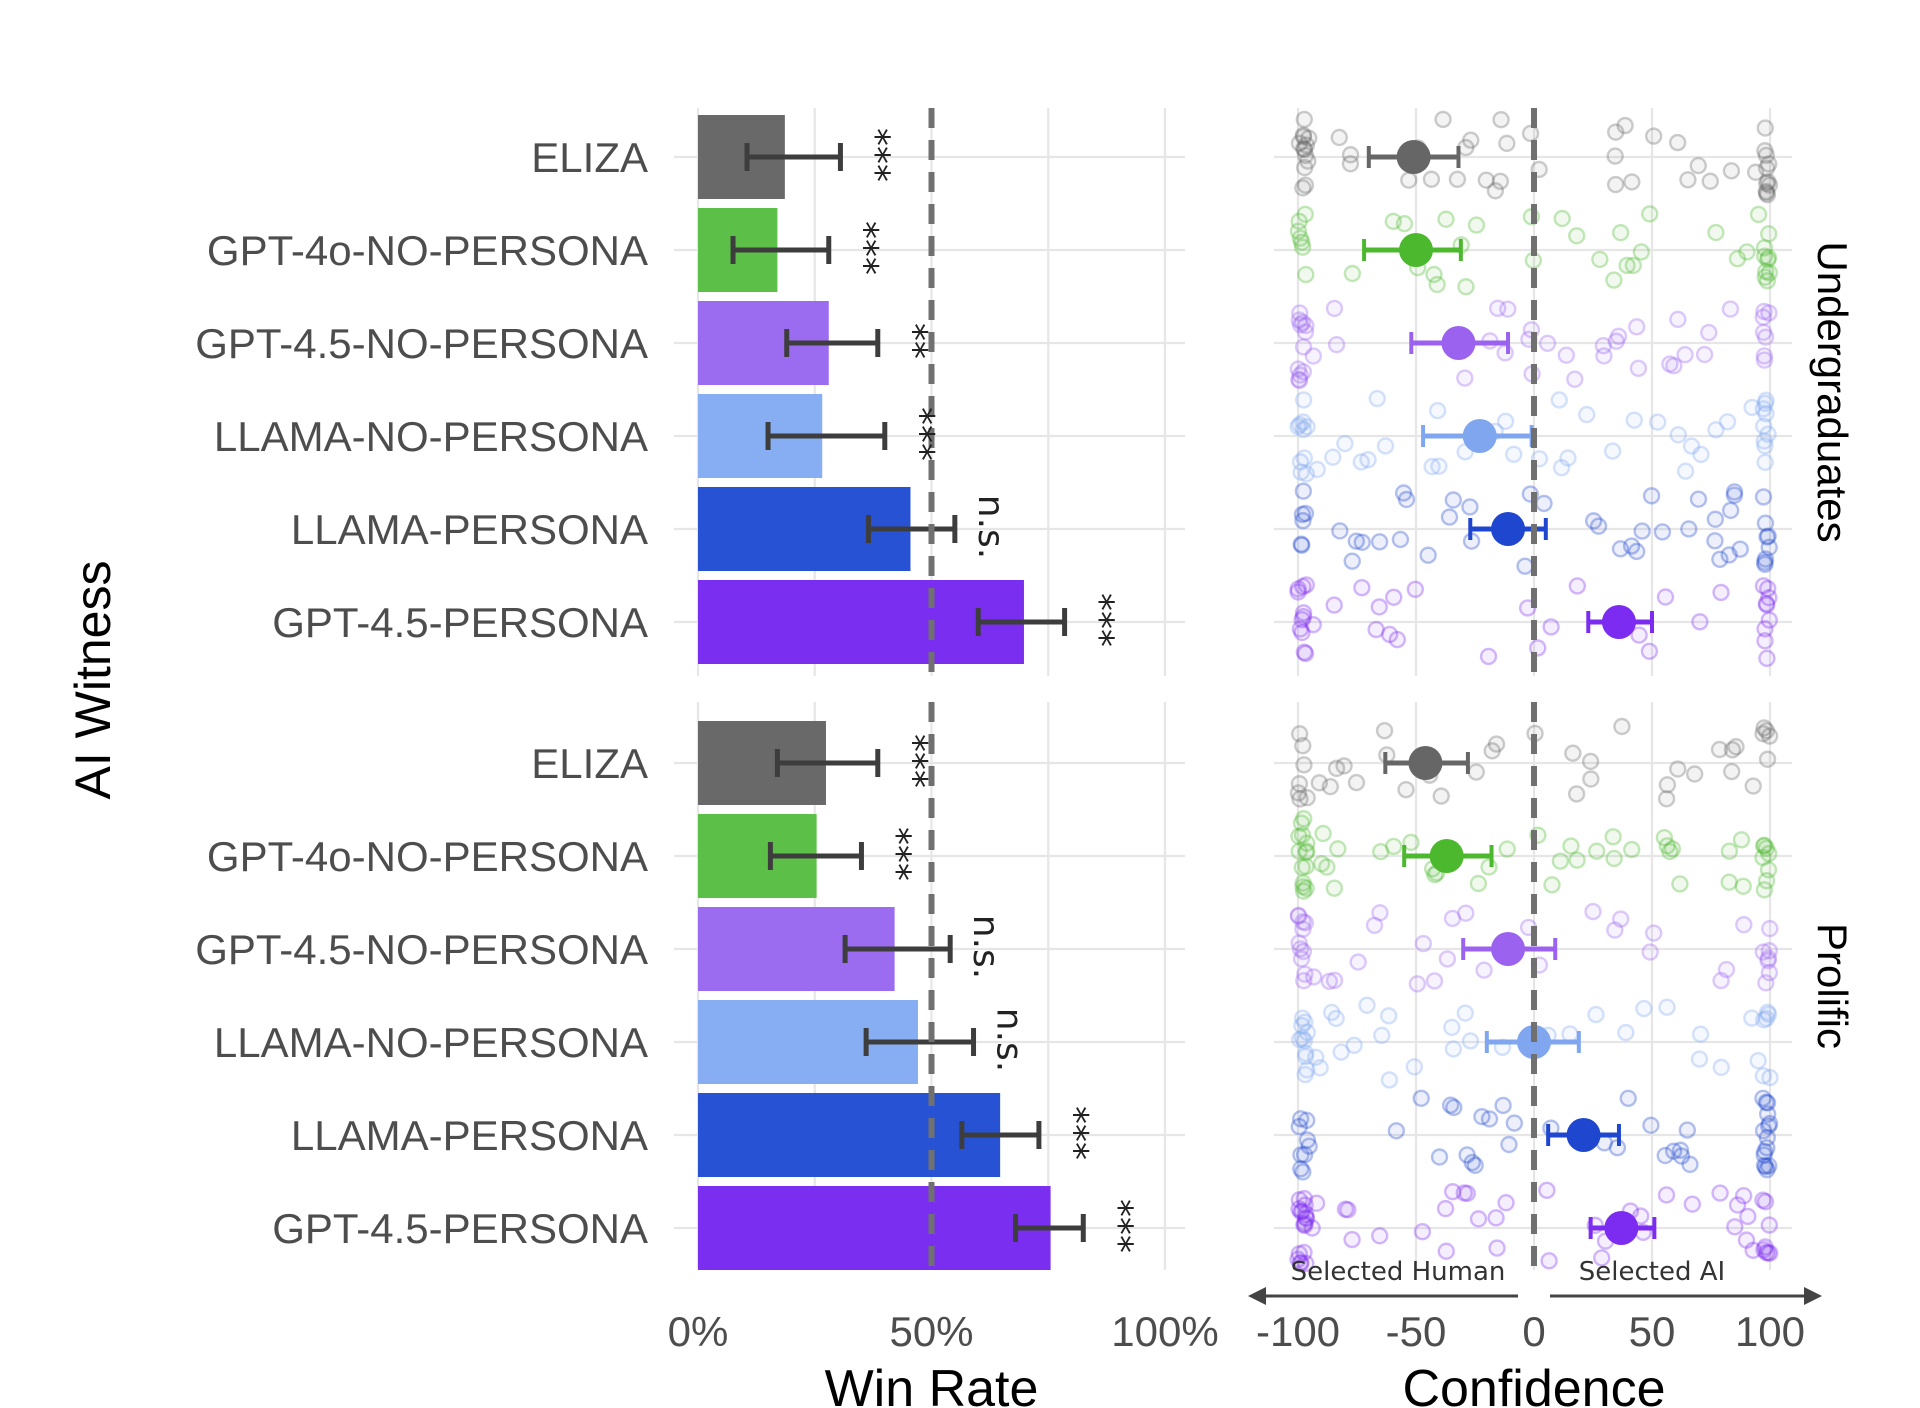  What do you see at coordinates (469, 529) in the screenshot?
I see `y-tick-label: LLAMA-PERSONA` at bounding box center [469, 529].